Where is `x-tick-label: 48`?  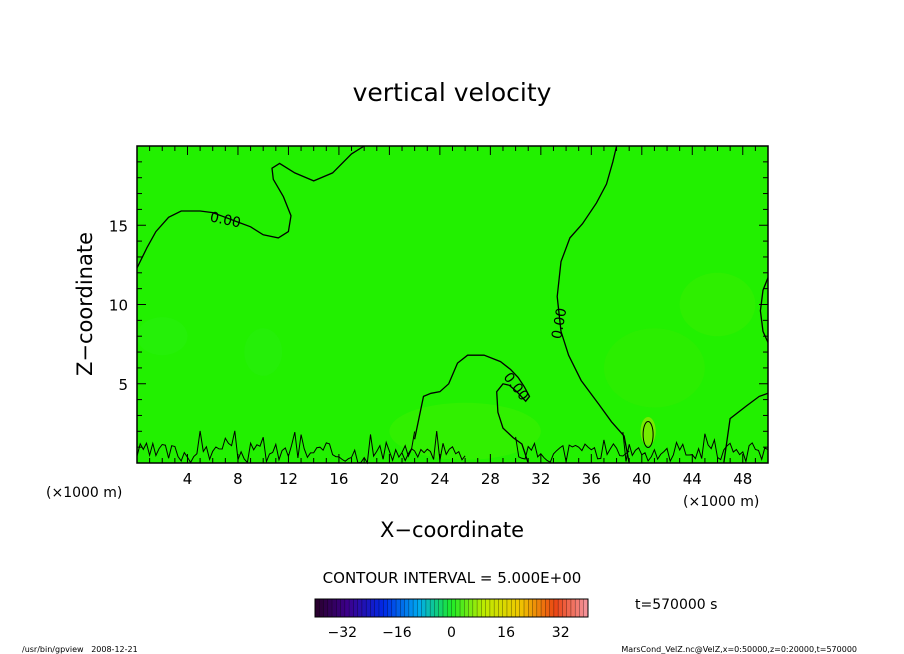
x-tick-label: 48 is located at coordinates (742, 479).